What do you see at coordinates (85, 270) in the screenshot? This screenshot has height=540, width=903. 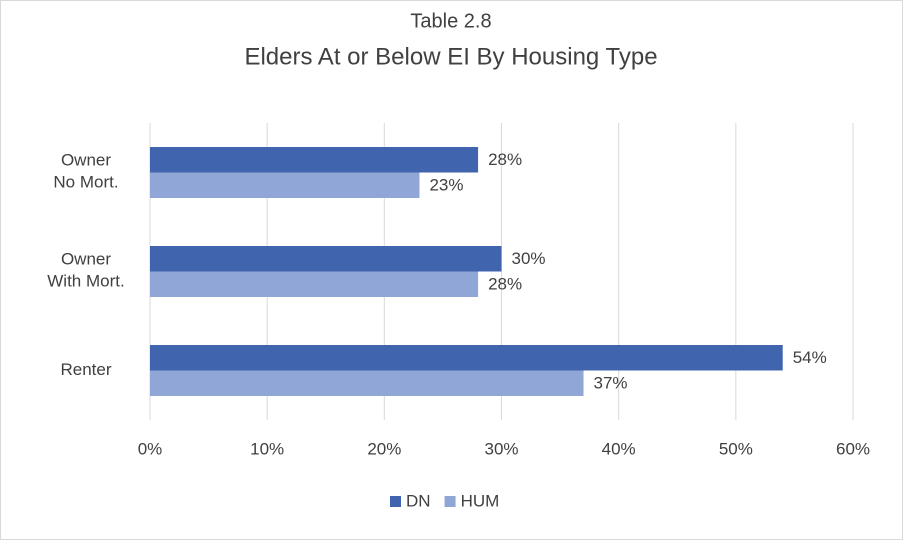 I see `y-tick-label: Owner With Mort.` at bounding box center [85, 270].